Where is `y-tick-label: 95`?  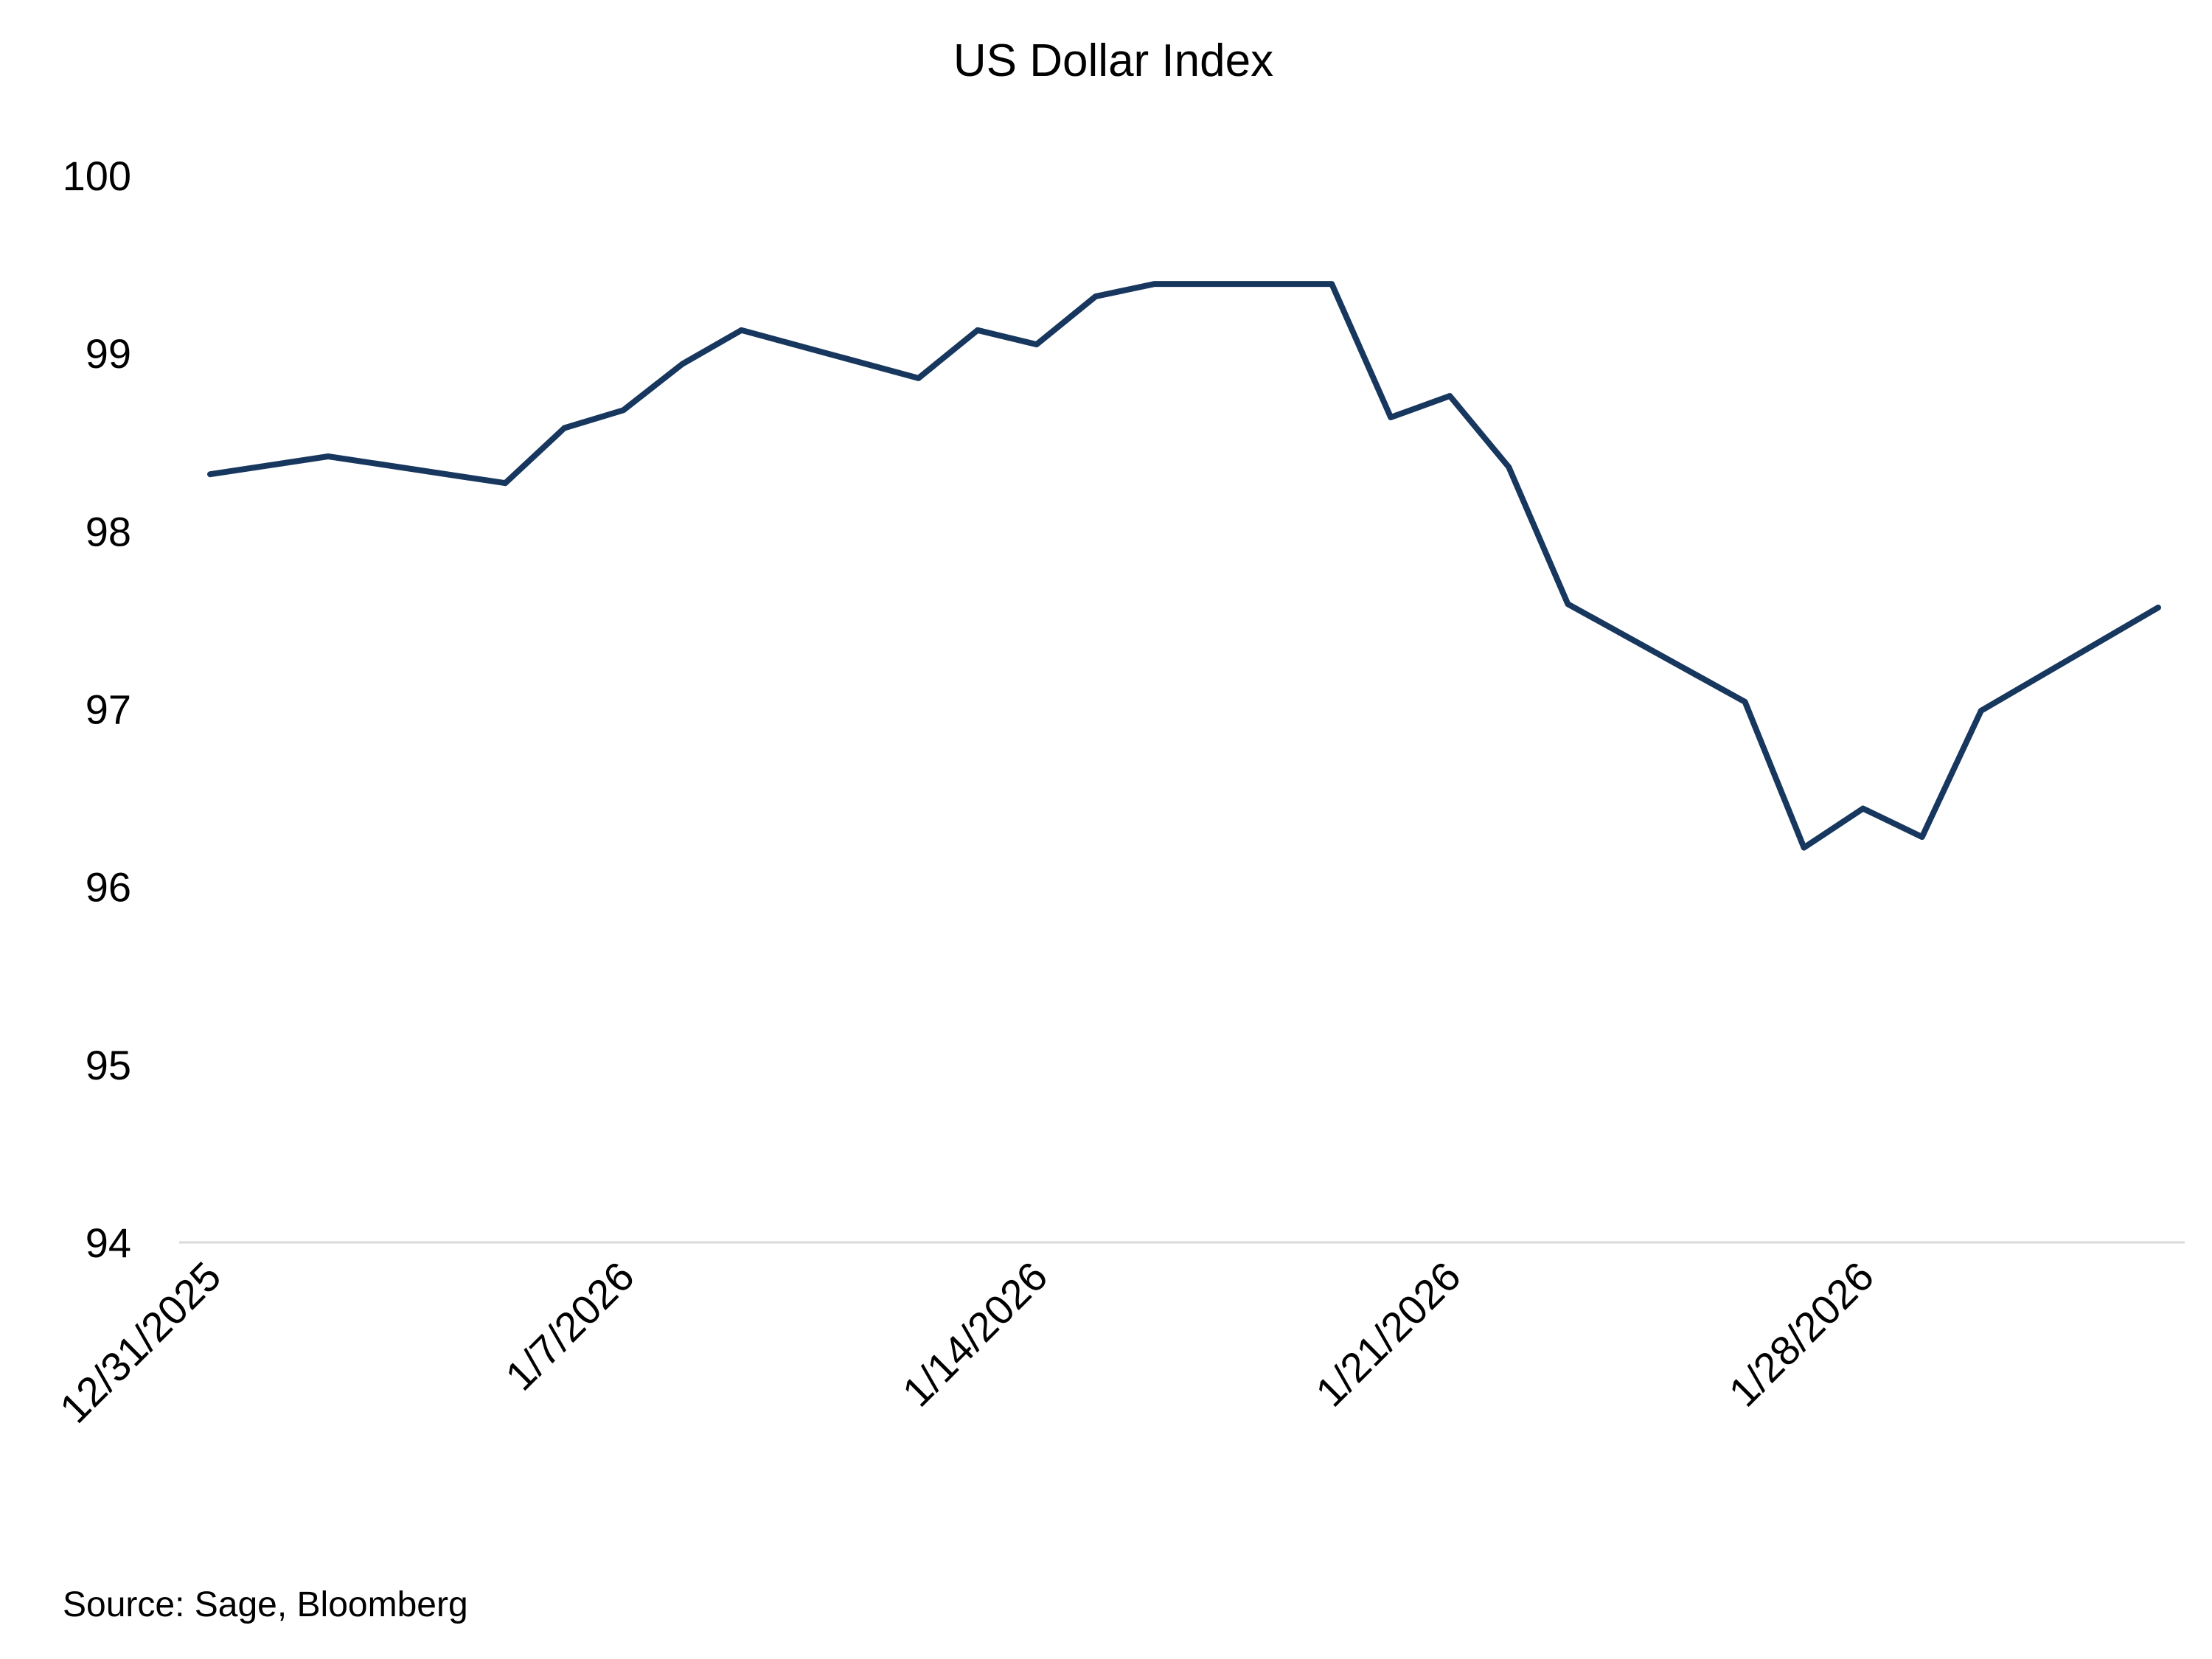 y-tick-label: 95 is located at coordinates (108, 1065).